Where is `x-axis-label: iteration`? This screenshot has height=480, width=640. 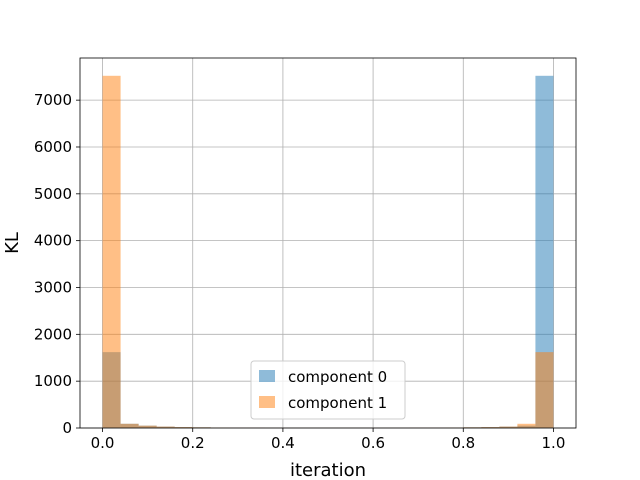
x-axis-label: iteration is located at coordinates (328, 470).